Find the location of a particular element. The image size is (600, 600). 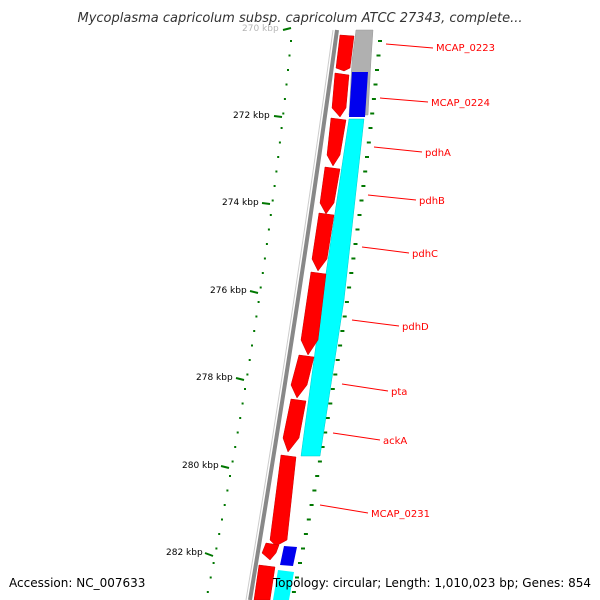

gene-arrow-pdhD is located at coordinates (313, 313).